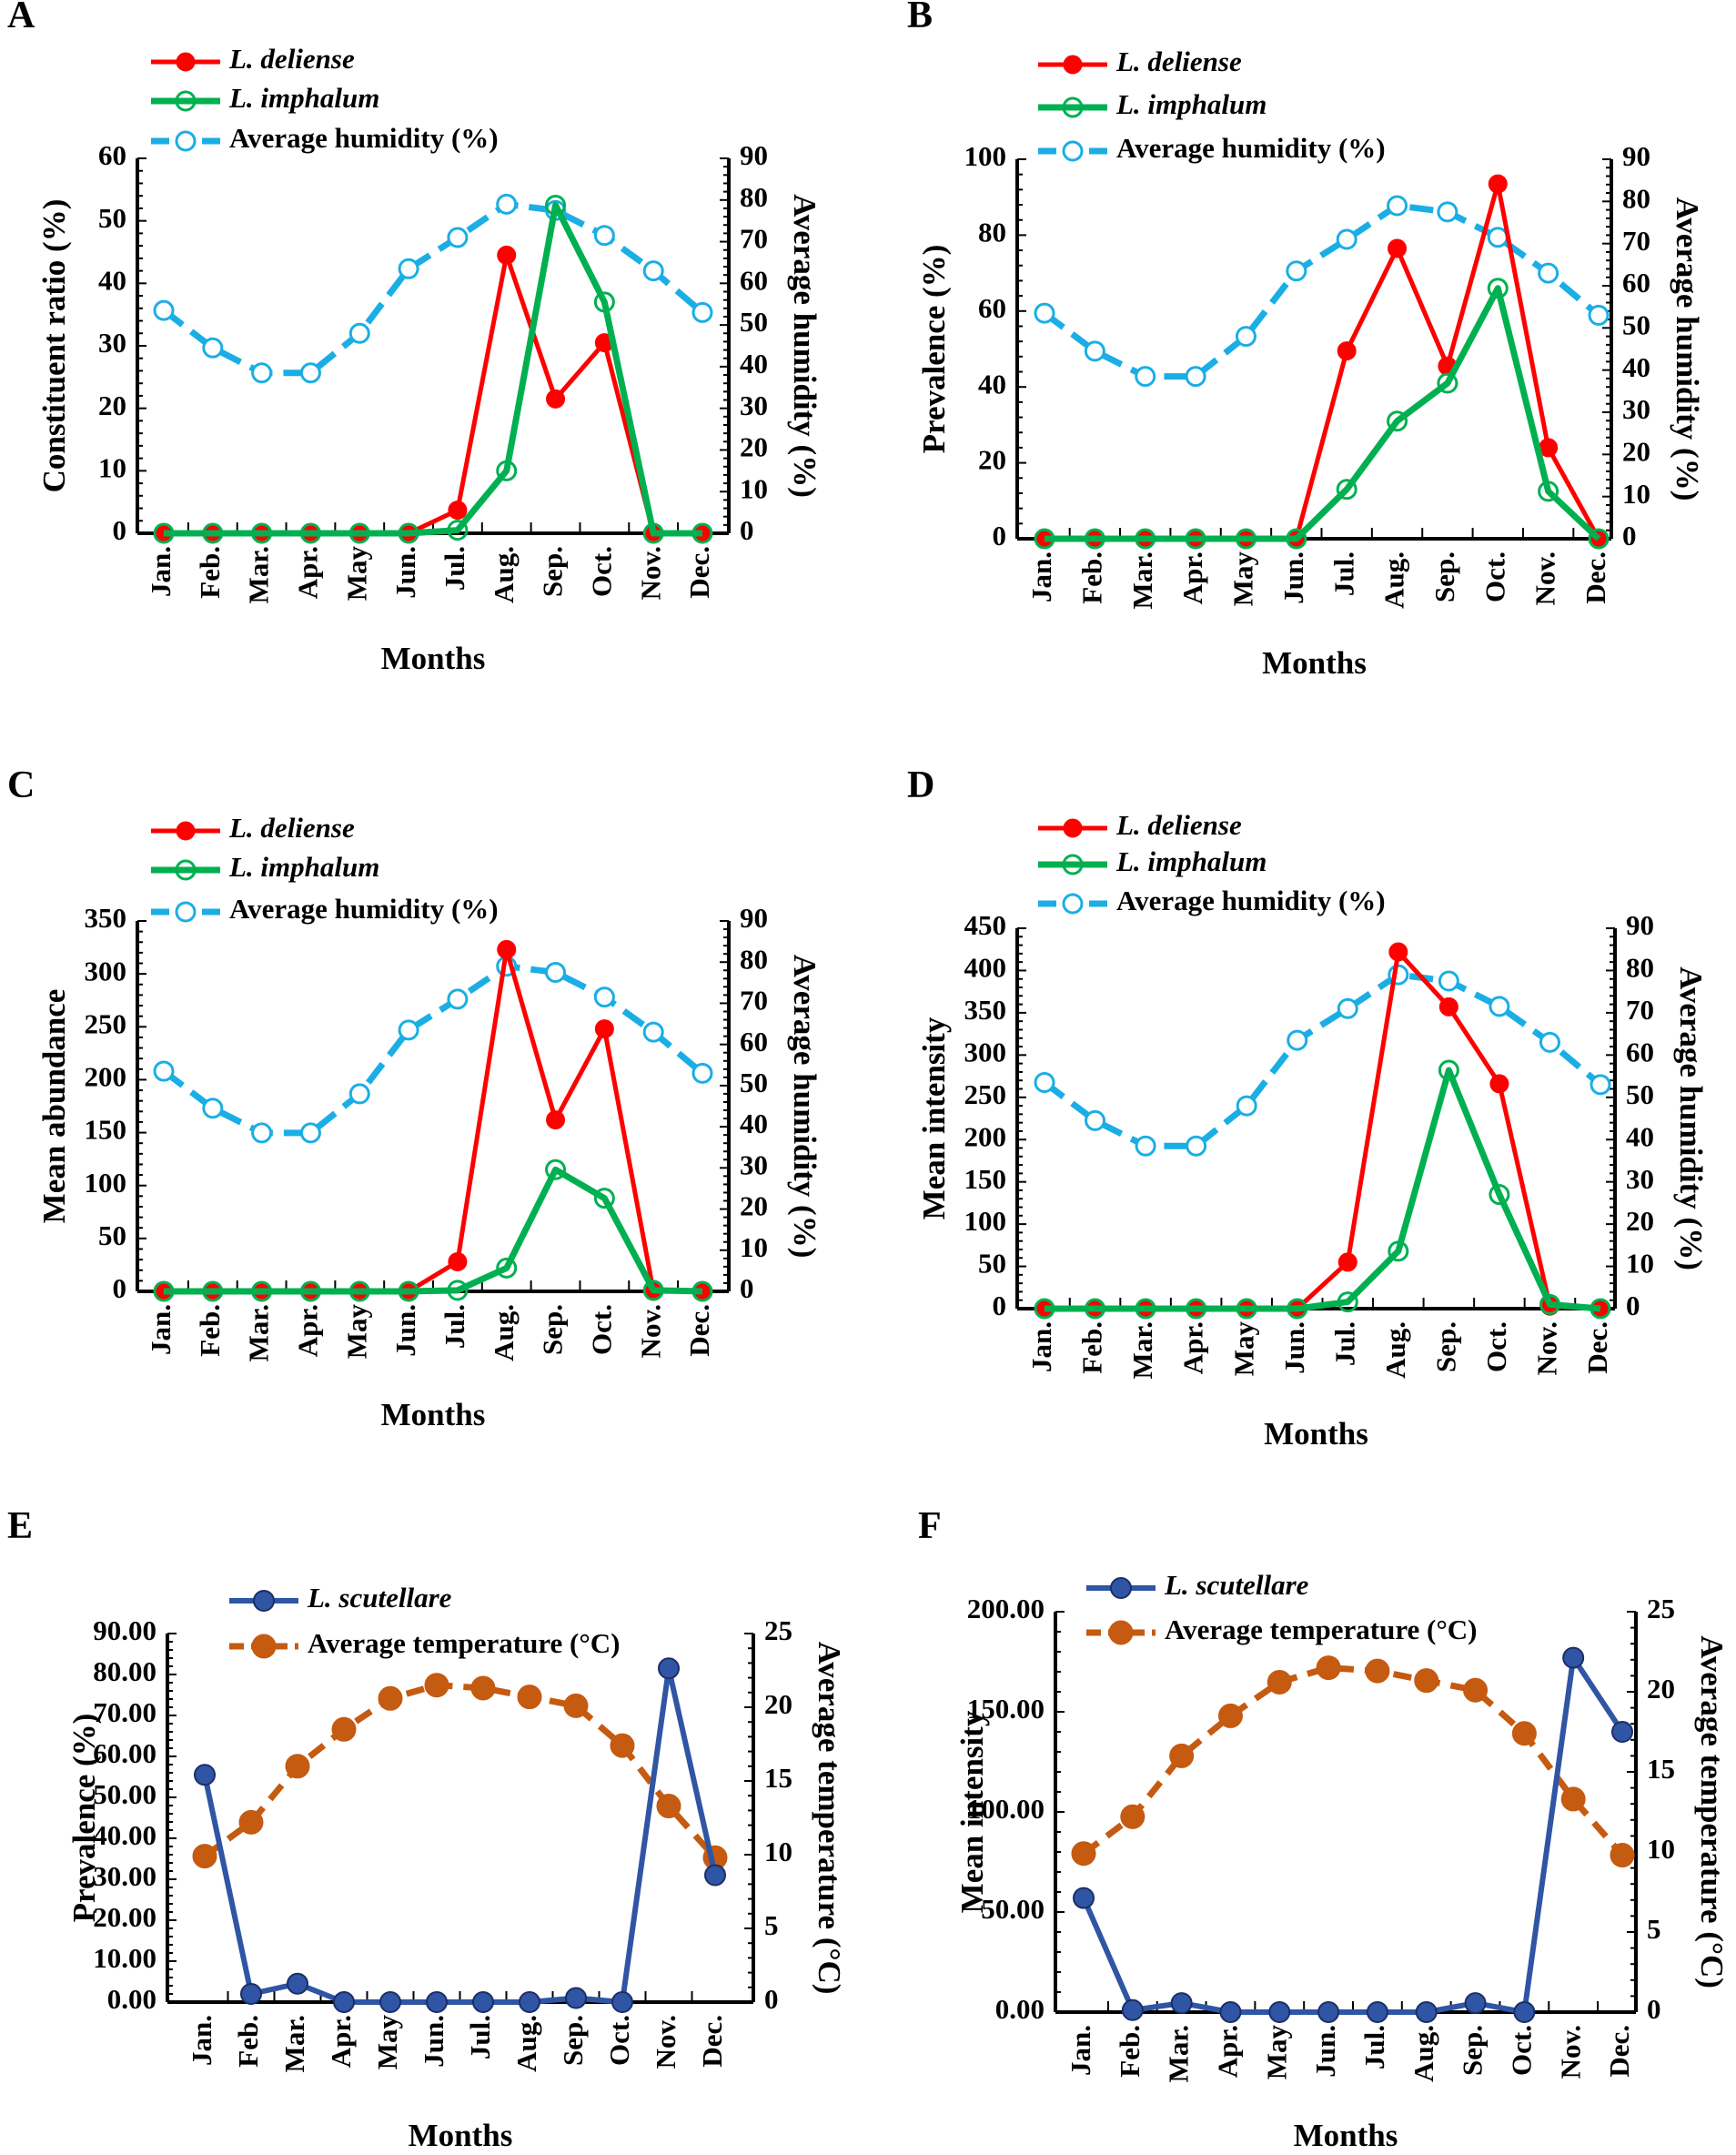 The width and height of the screenshot is (1736, 2155). Describe the element at coordinates (992, 232) in the screenshot. I see `y-tick-label-left: 80` at that location.